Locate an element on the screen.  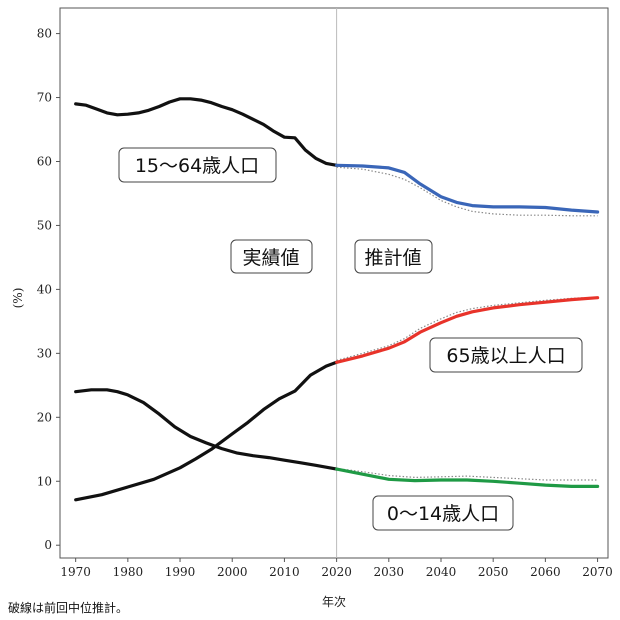
label-children: 0〜14歳人口 is located at coordinates (443, 513).